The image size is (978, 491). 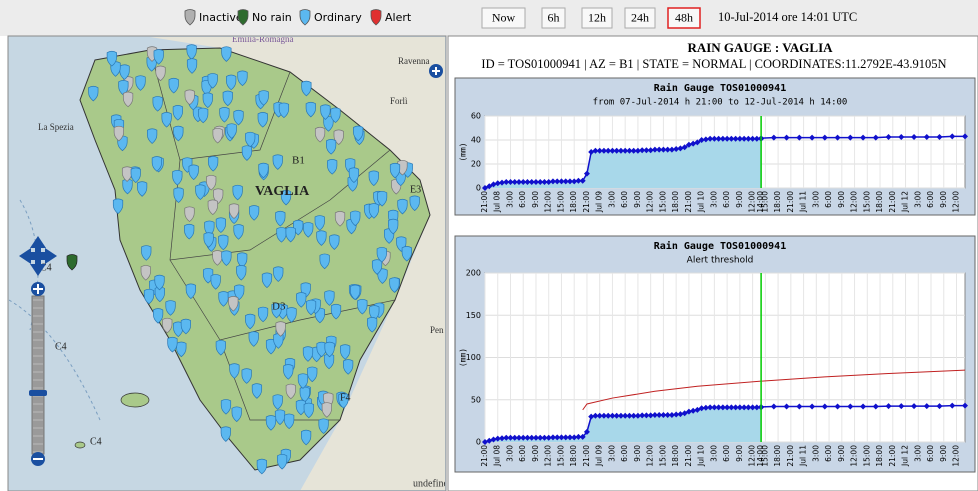 I want to click on expand-plus, so click(x=436, y=71).